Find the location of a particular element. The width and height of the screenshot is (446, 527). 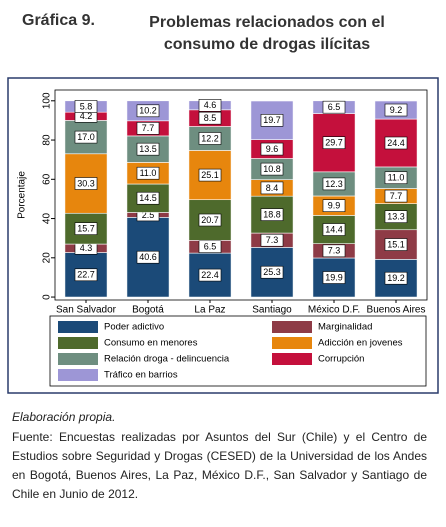

value-label: 13.5 is located at coordinates (148, 149).